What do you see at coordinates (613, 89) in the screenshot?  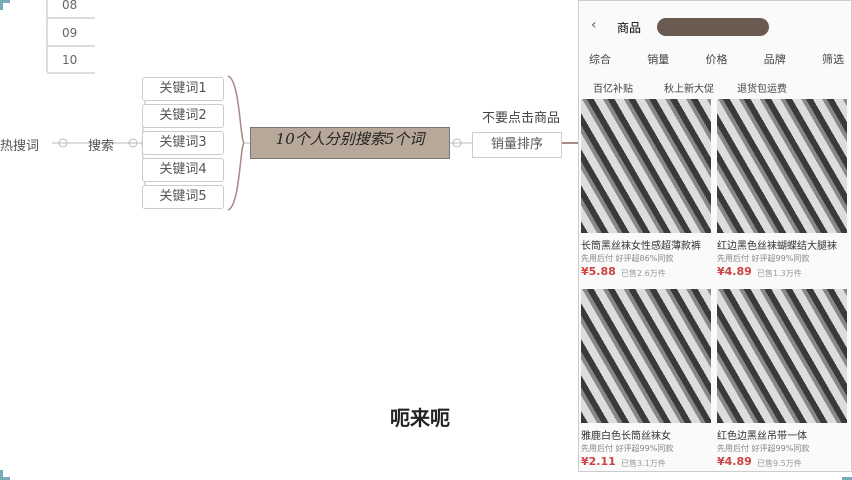 I see `tag: 百亿补贴` at bounding box center [613, 89].